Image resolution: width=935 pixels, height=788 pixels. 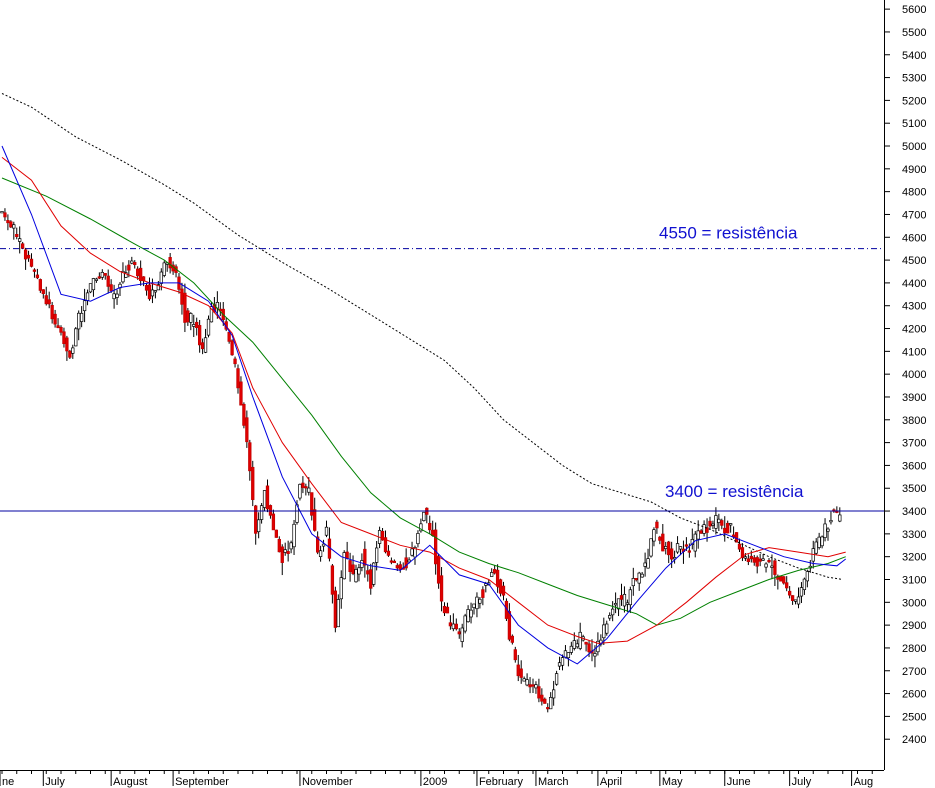 I want to click on y-tick-label: 3600, so click(x=914, y=466).